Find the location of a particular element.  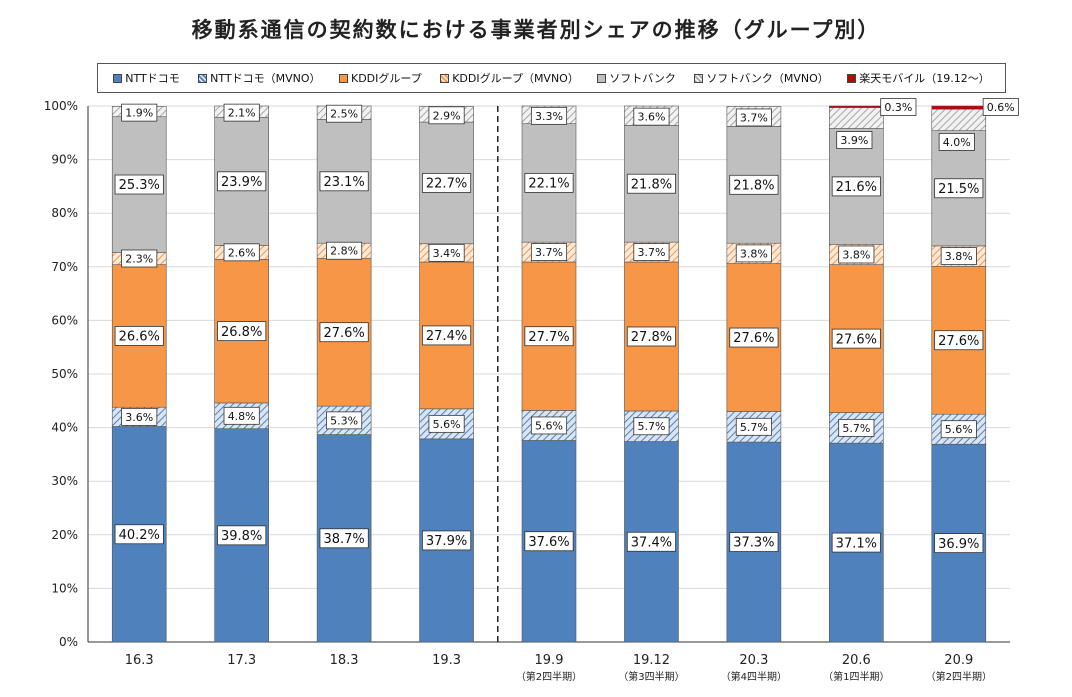

legend-label: NTTドコモ is located at coordinates (152, 78).